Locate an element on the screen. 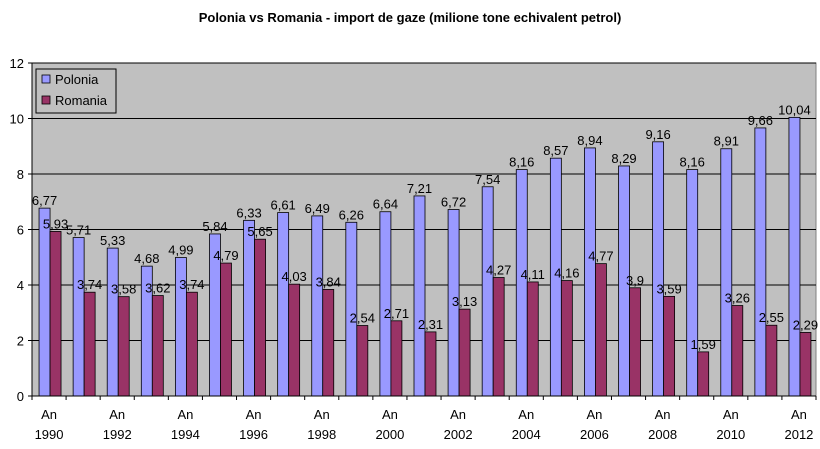  data-label-romania: 3,58 is located at coordinates (123, 289).